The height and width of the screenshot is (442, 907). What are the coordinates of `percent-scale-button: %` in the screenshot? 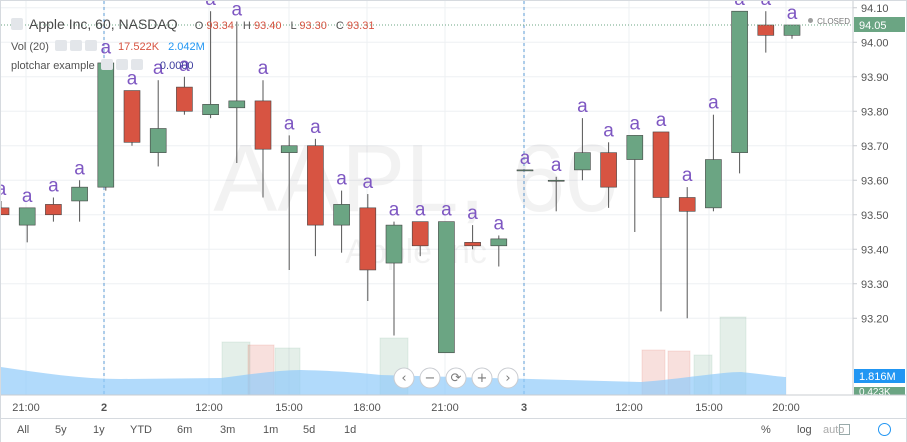 It's located at (766, 430).